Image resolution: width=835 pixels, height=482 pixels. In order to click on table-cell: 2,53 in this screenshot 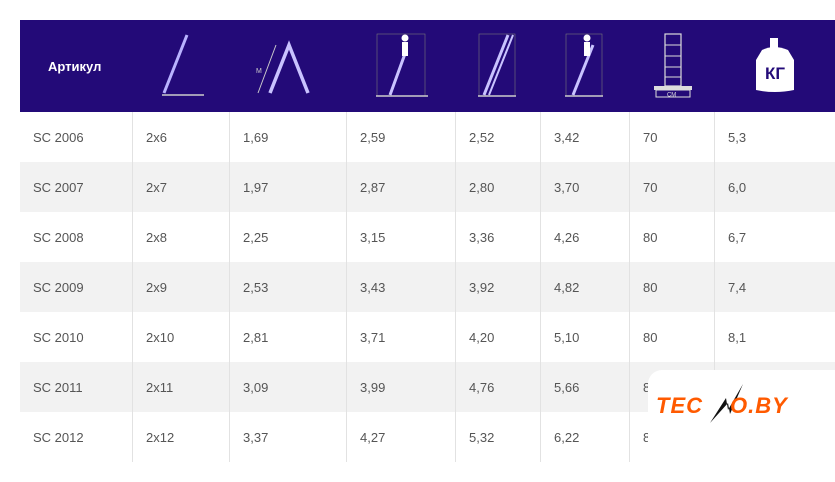, I will do `click(288, 287)`.